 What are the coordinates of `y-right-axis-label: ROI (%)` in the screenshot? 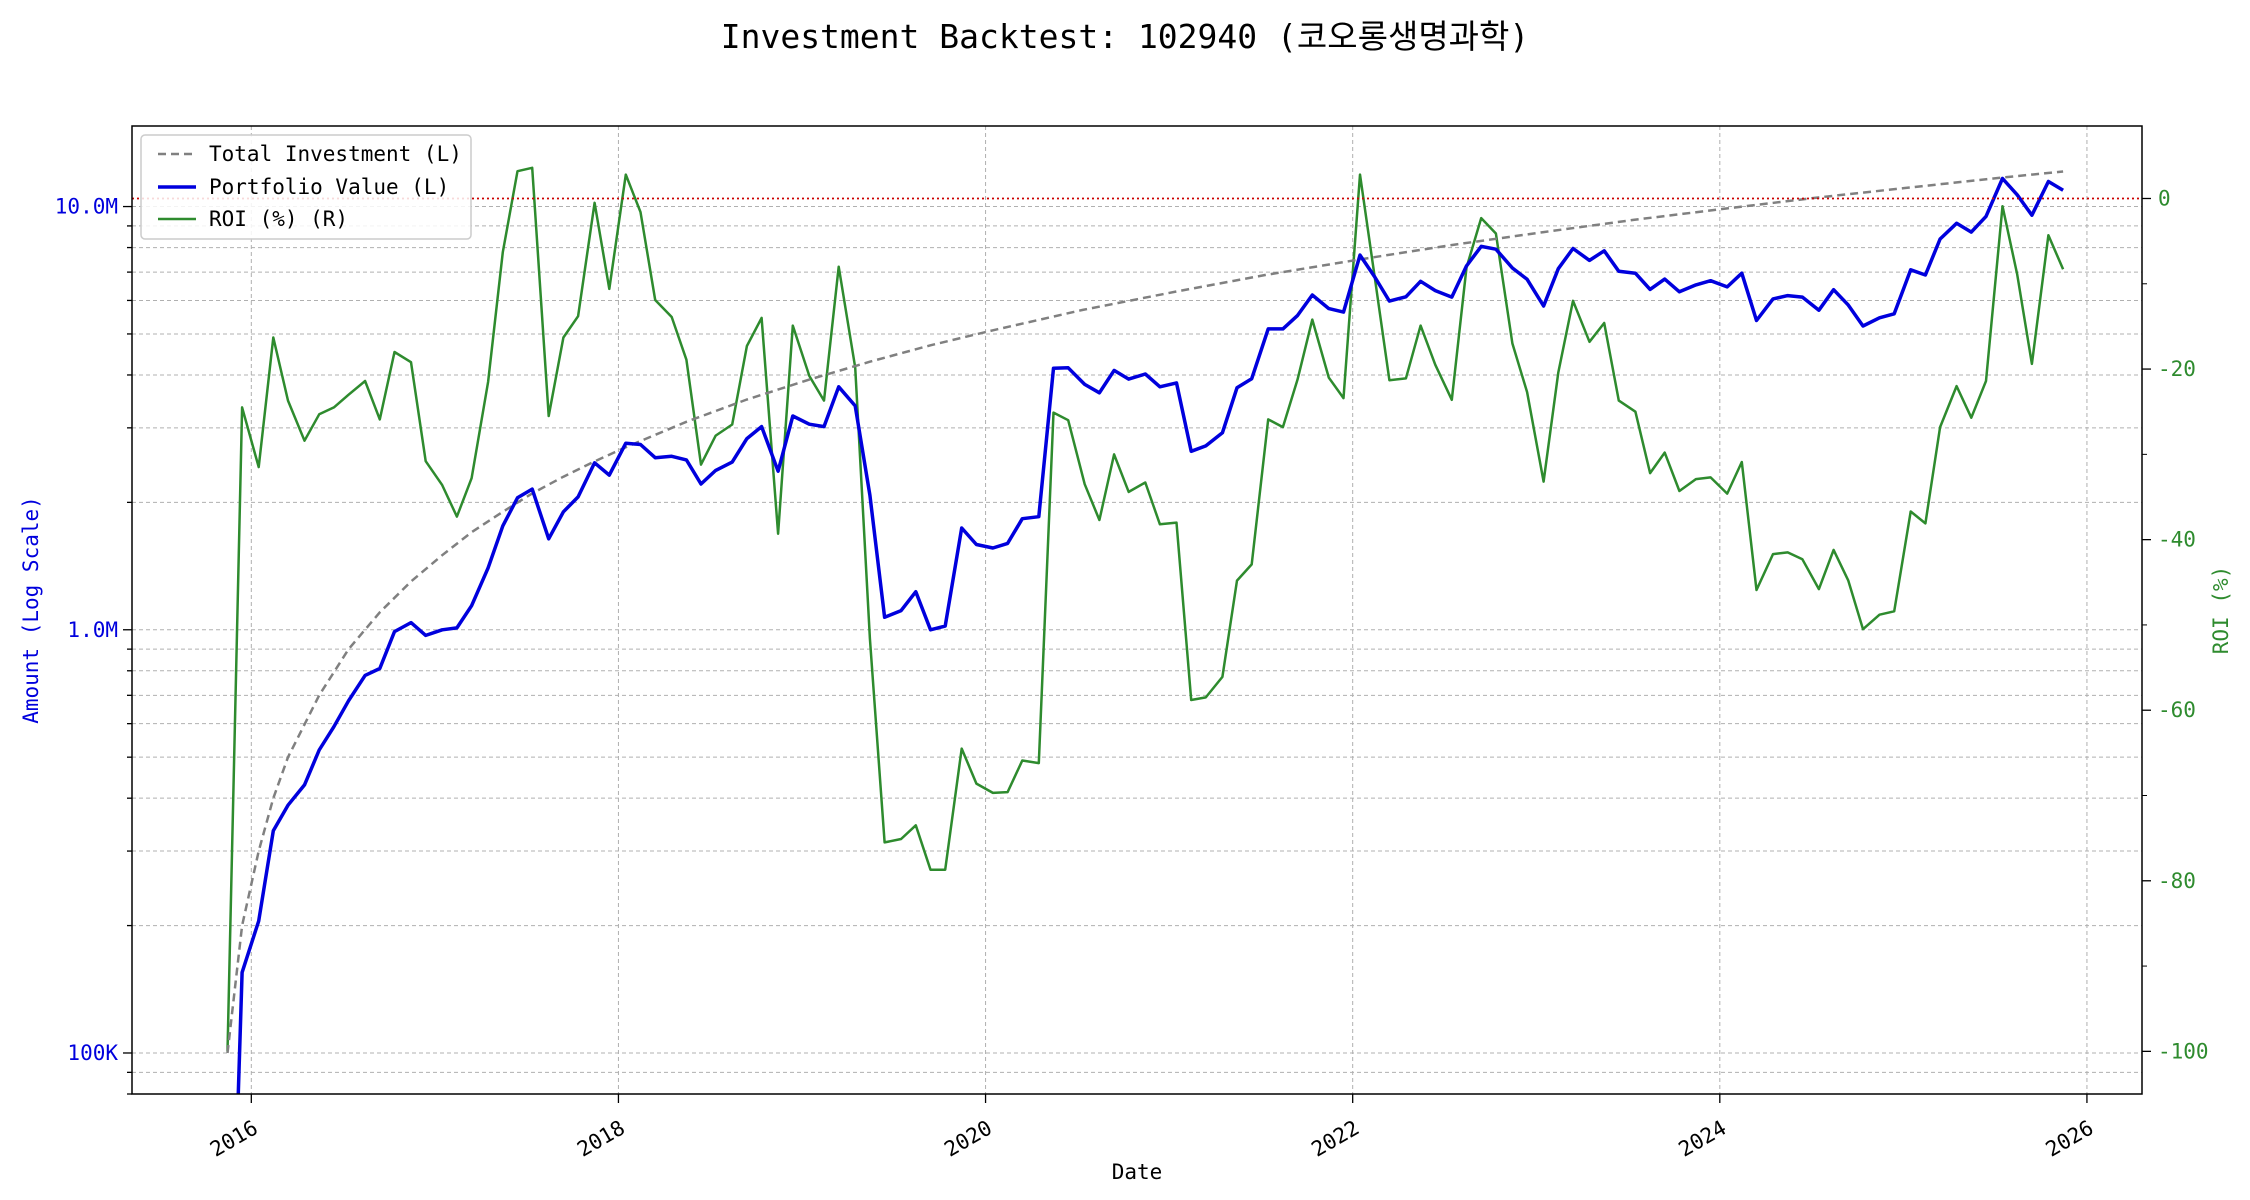 It's located at (2221, 610).